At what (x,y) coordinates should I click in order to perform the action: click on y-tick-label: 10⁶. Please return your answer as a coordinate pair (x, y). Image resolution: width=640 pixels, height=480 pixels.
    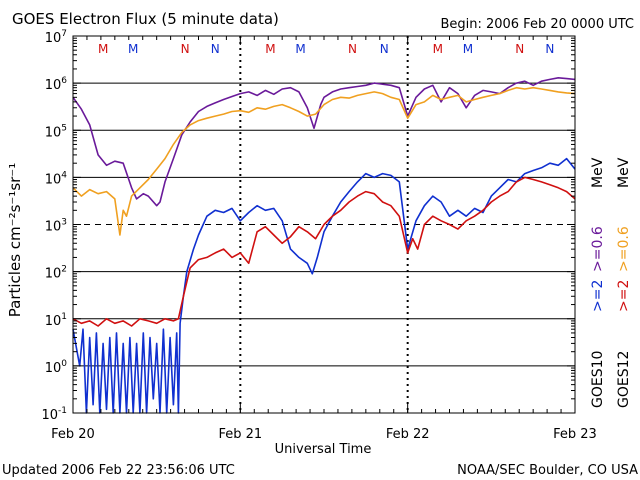
    Looking at the image, I should click on (56, 84).